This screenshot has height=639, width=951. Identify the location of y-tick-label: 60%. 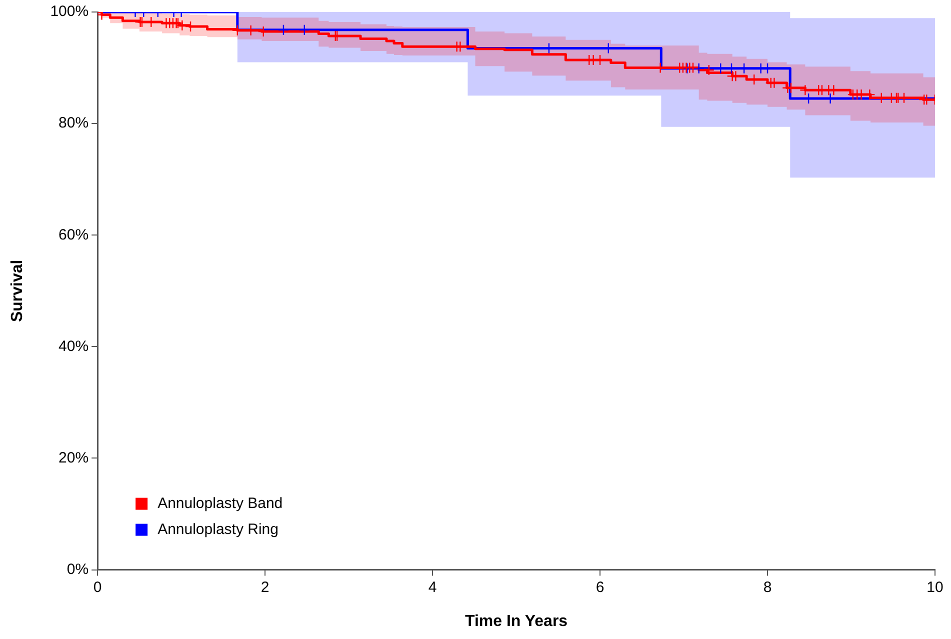
(73, 235).